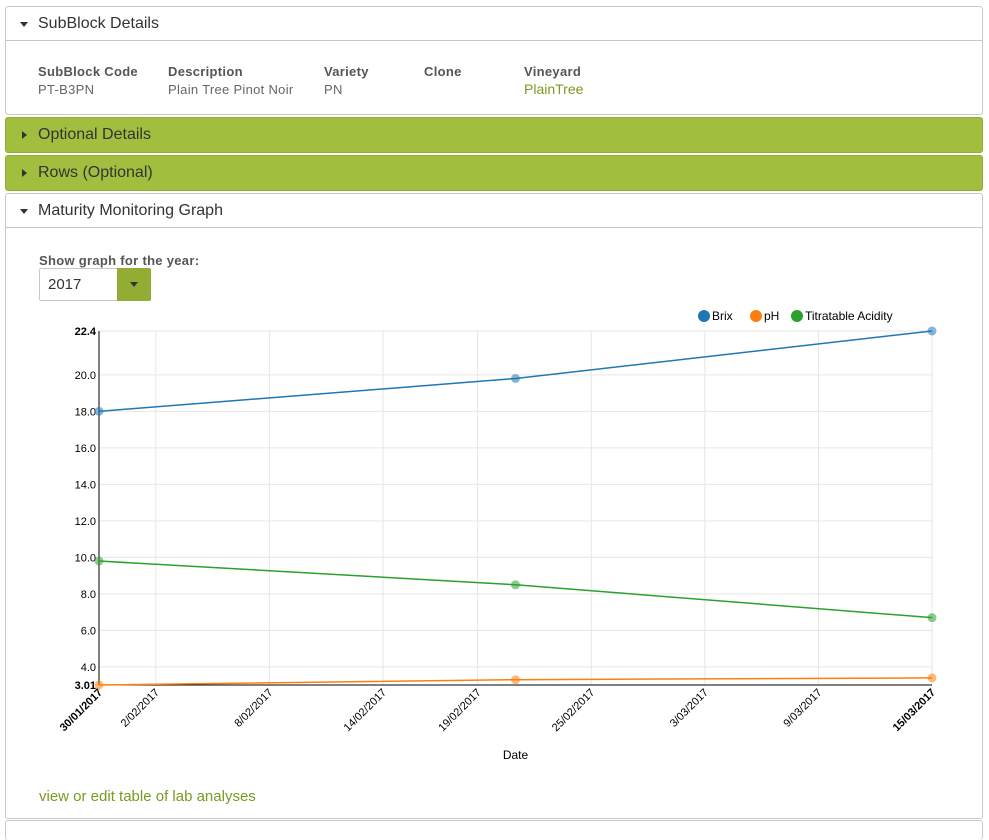 The height and width of the screenshot is (840, 989). I want to click on vineyard-label: Vineyard, so click(553, 71).